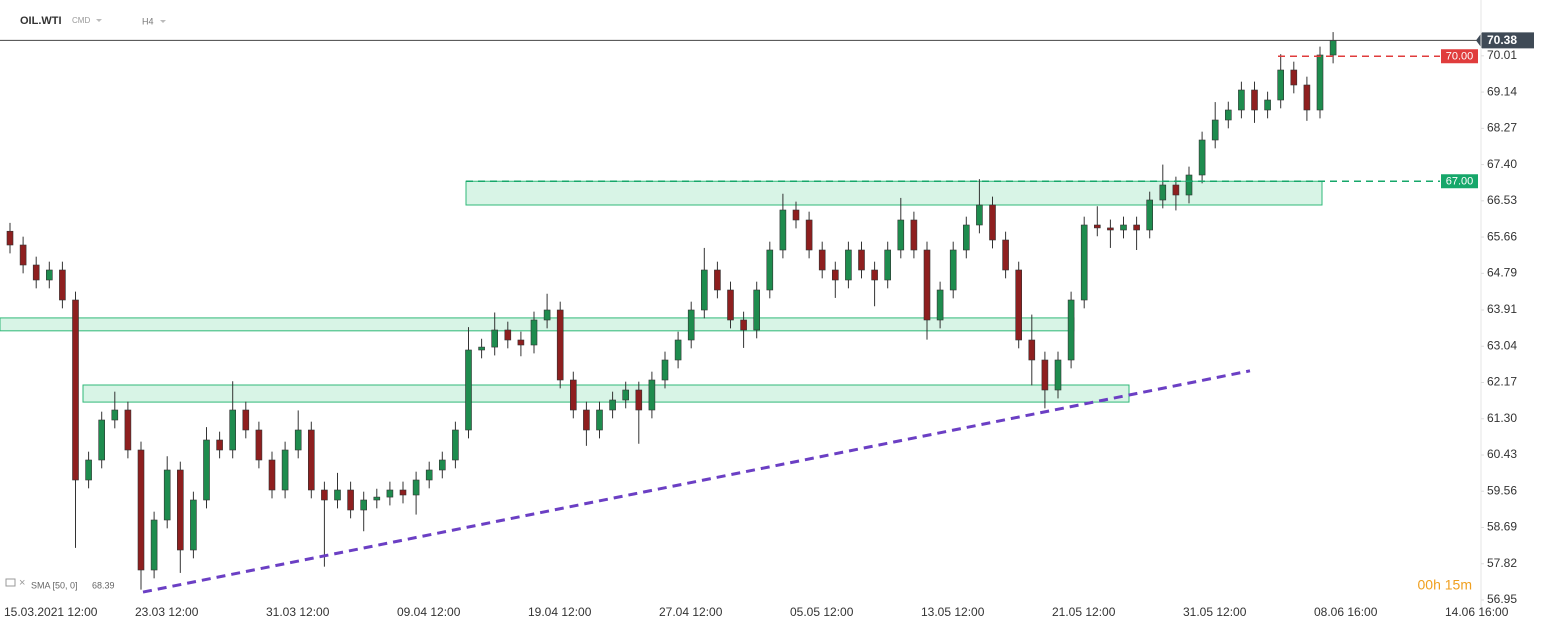 This screenshot has width=1546, height=630. I want to click on indicator-icon, so click(10, 582).